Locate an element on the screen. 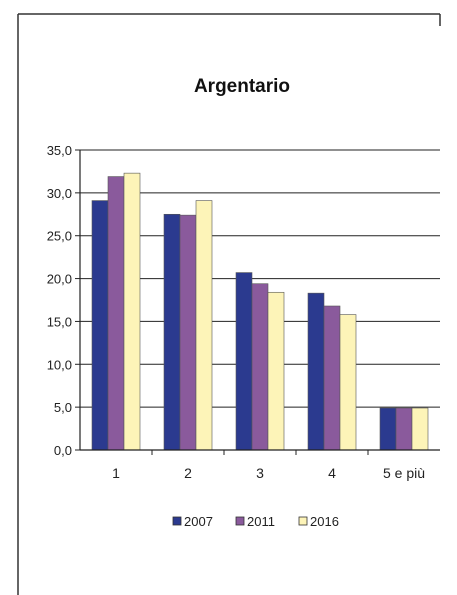  legend-label: 2016 is located at coordinates (324, 521).